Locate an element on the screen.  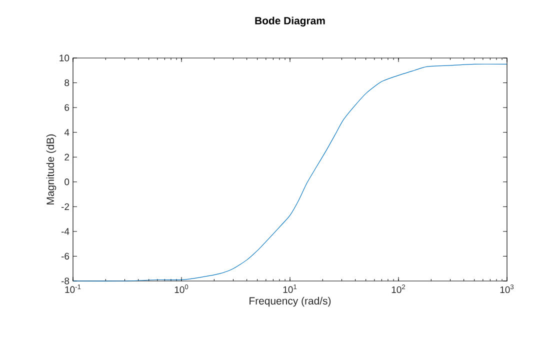
y-tick-label: -6 is located at coordinates (65, 256).